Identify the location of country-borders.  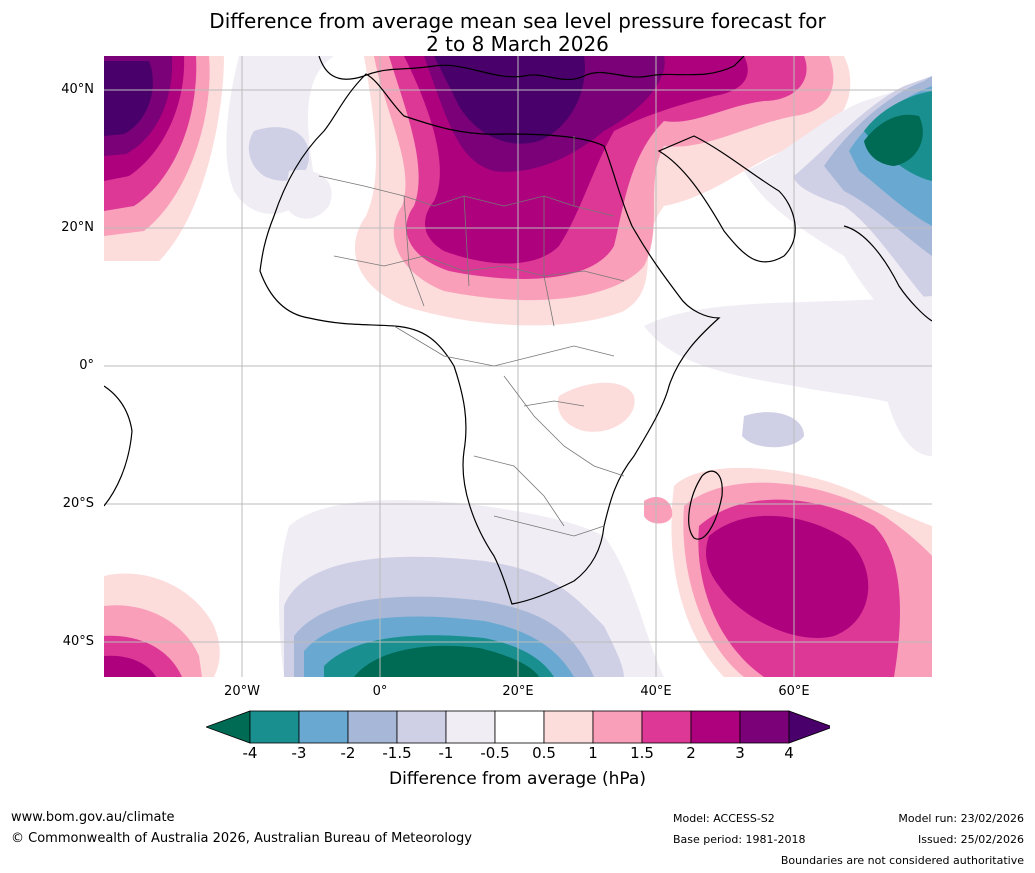
(471, 336).